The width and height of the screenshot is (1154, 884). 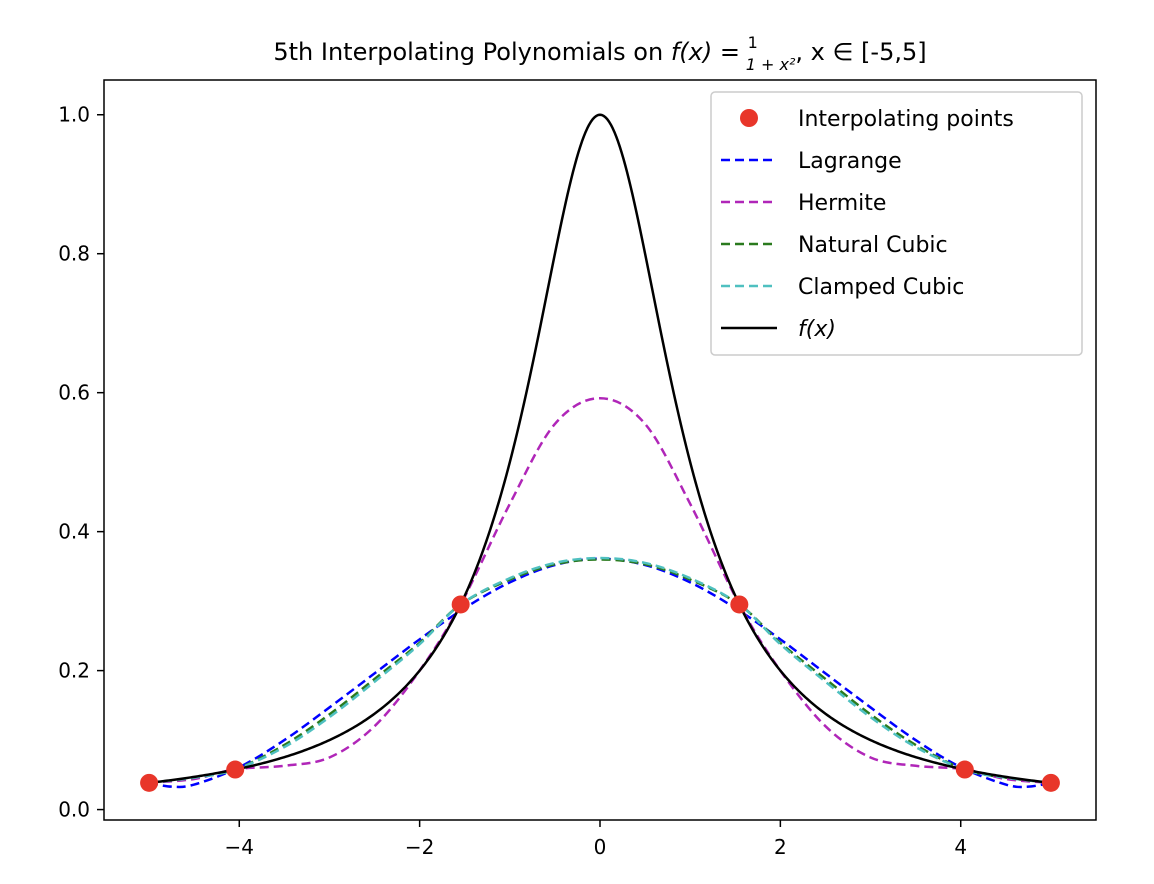 What do you see at coordinates (600, 847) in the screenshot?
I see `x-tick-label: 0` at bounding box center [600, 847].